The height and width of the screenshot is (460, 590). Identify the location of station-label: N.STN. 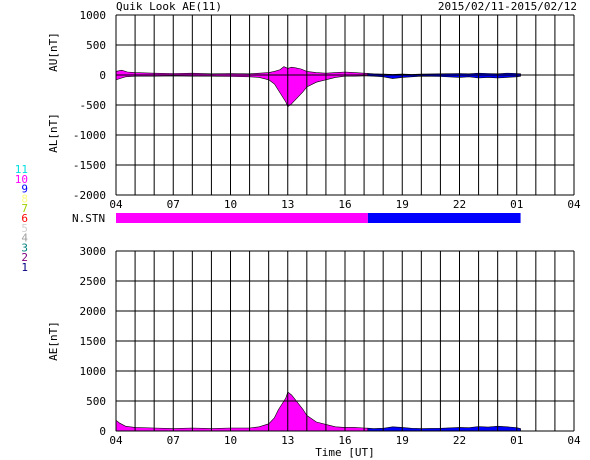
(88, 218).